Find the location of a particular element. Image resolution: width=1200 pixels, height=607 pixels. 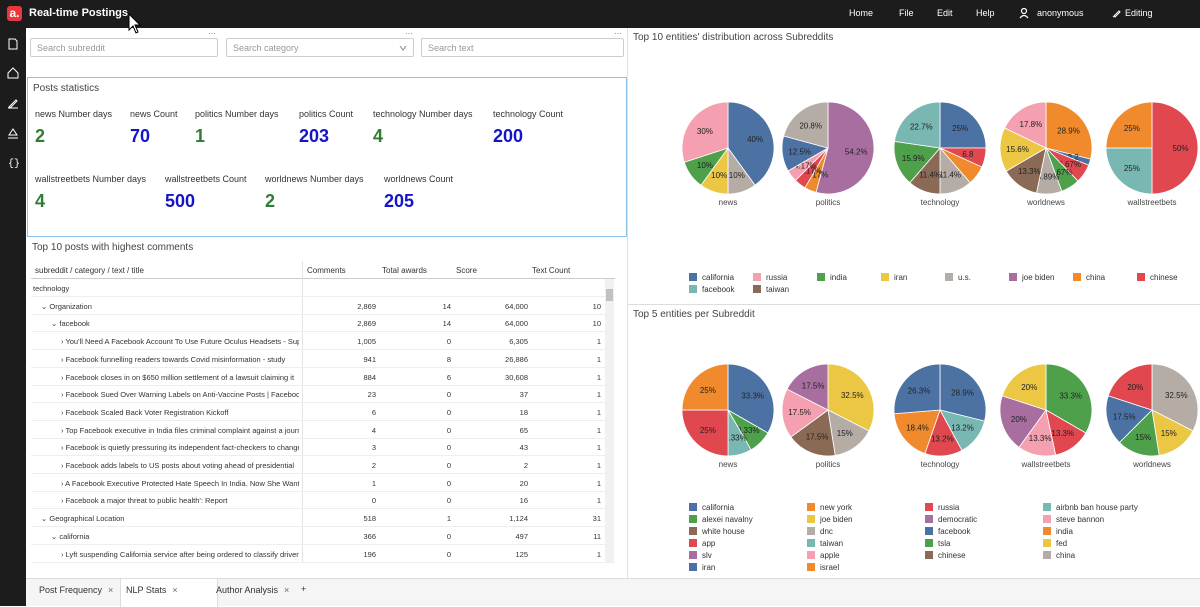

edit-icon is located at coordinates (13, 103).